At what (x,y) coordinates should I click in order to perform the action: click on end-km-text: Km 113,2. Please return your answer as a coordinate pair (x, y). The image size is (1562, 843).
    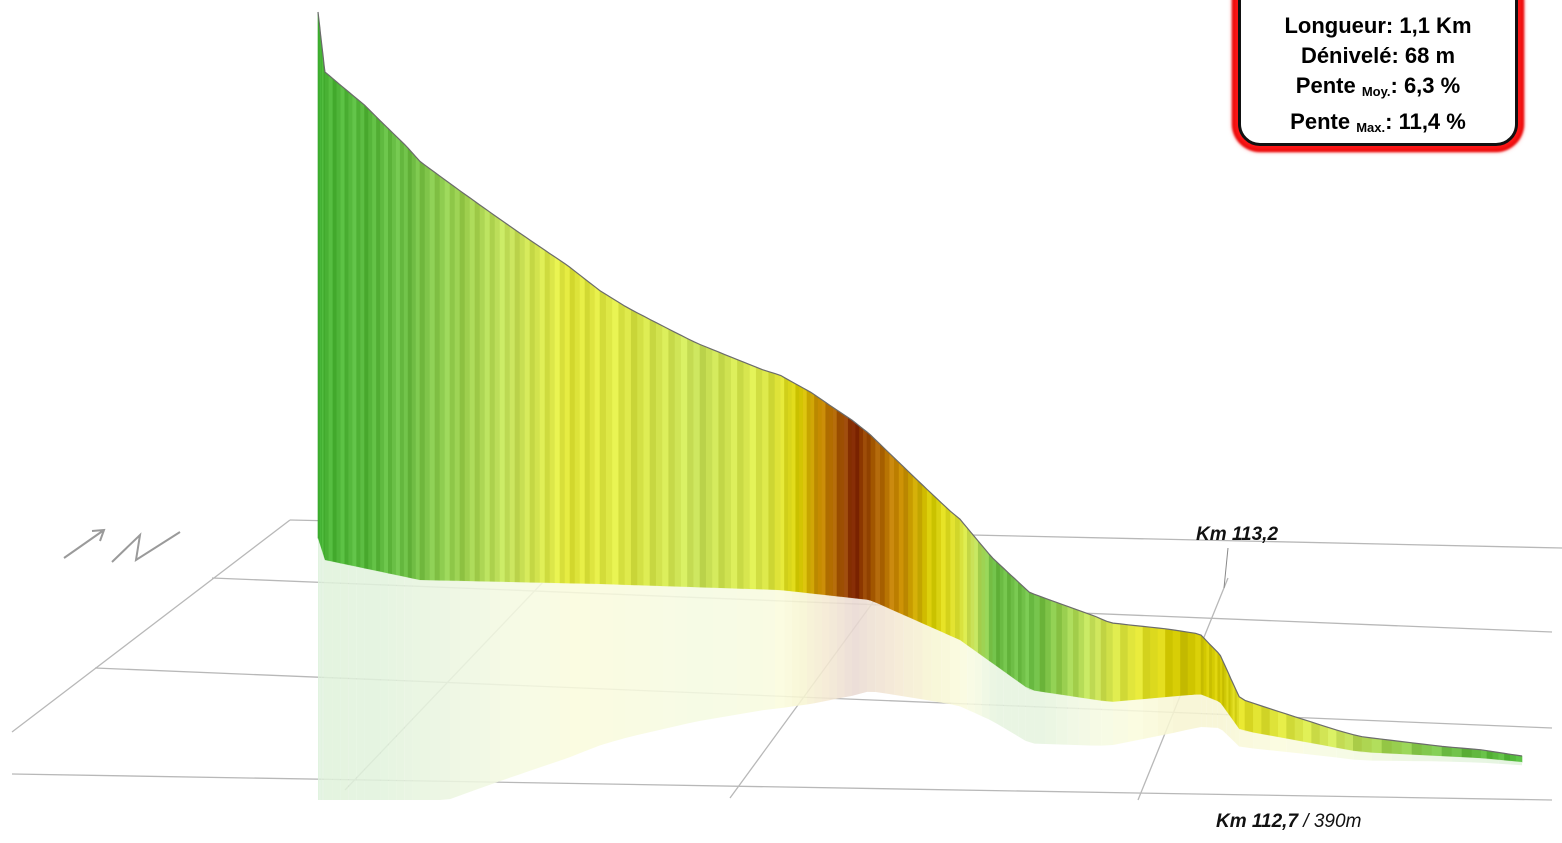
    Looking at the image, I should click on (1237, 534).